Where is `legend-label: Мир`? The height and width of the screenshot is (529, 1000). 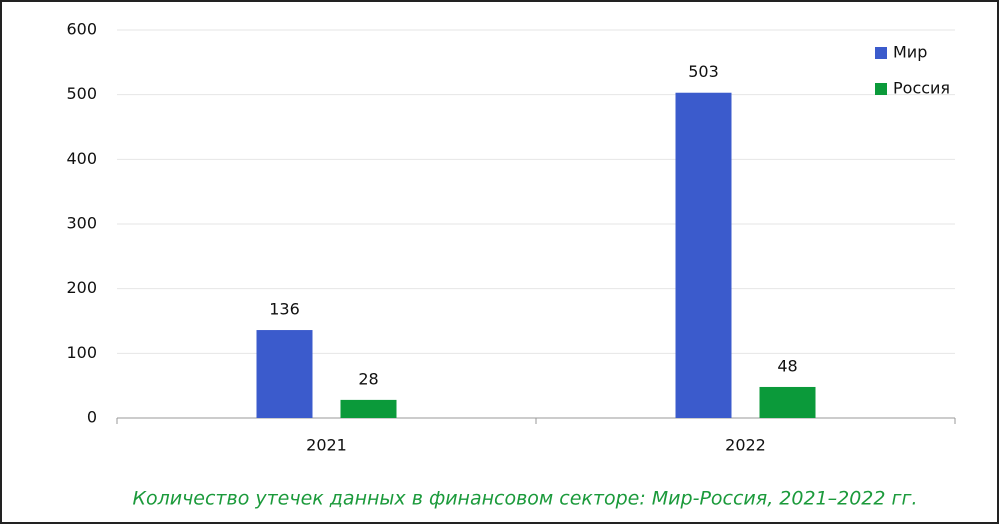
legend-label: Мир is located at coordinates (910, 52).